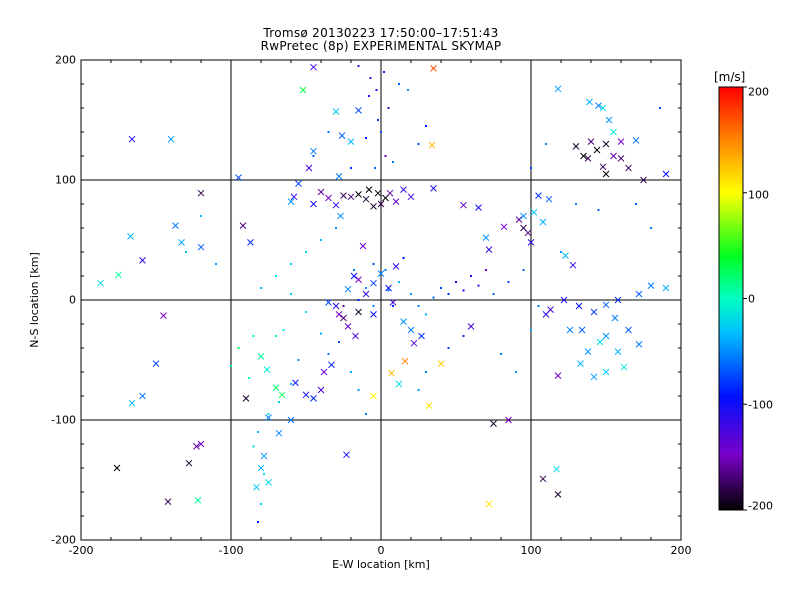  I want to click on colorbar-tick-label: 0, so click(751, 299).